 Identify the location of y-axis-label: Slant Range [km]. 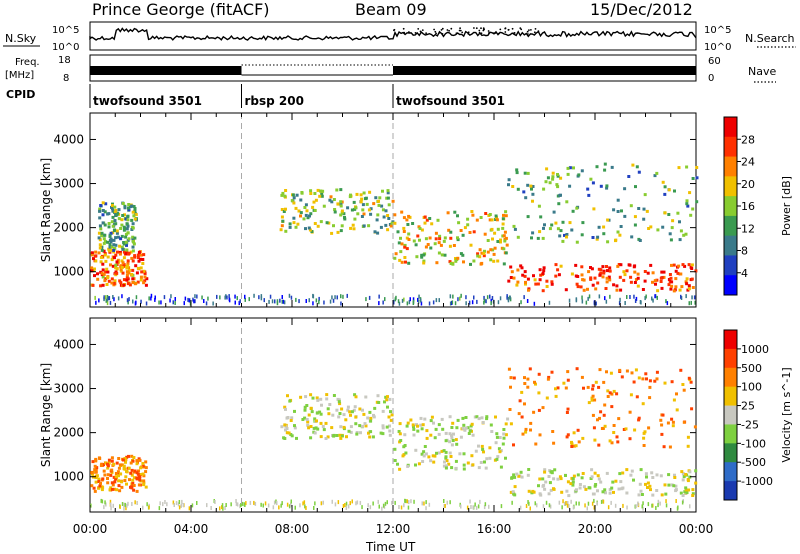
(46, 415).